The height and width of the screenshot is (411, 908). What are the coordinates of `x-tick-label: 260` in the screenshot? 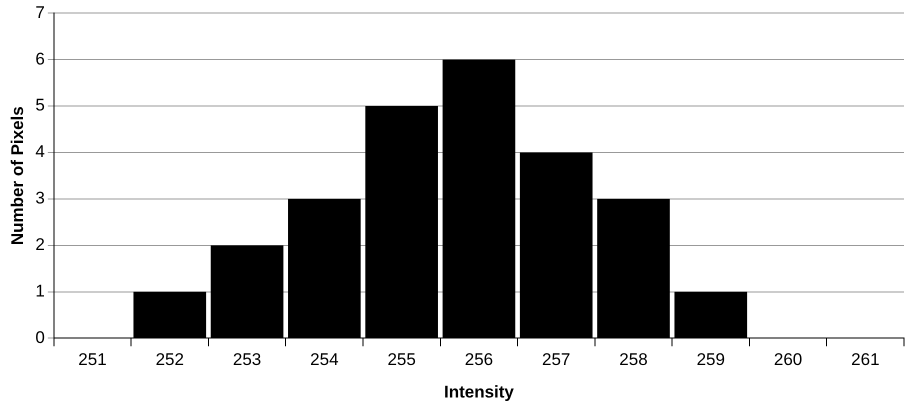 It's located at (788, 360).